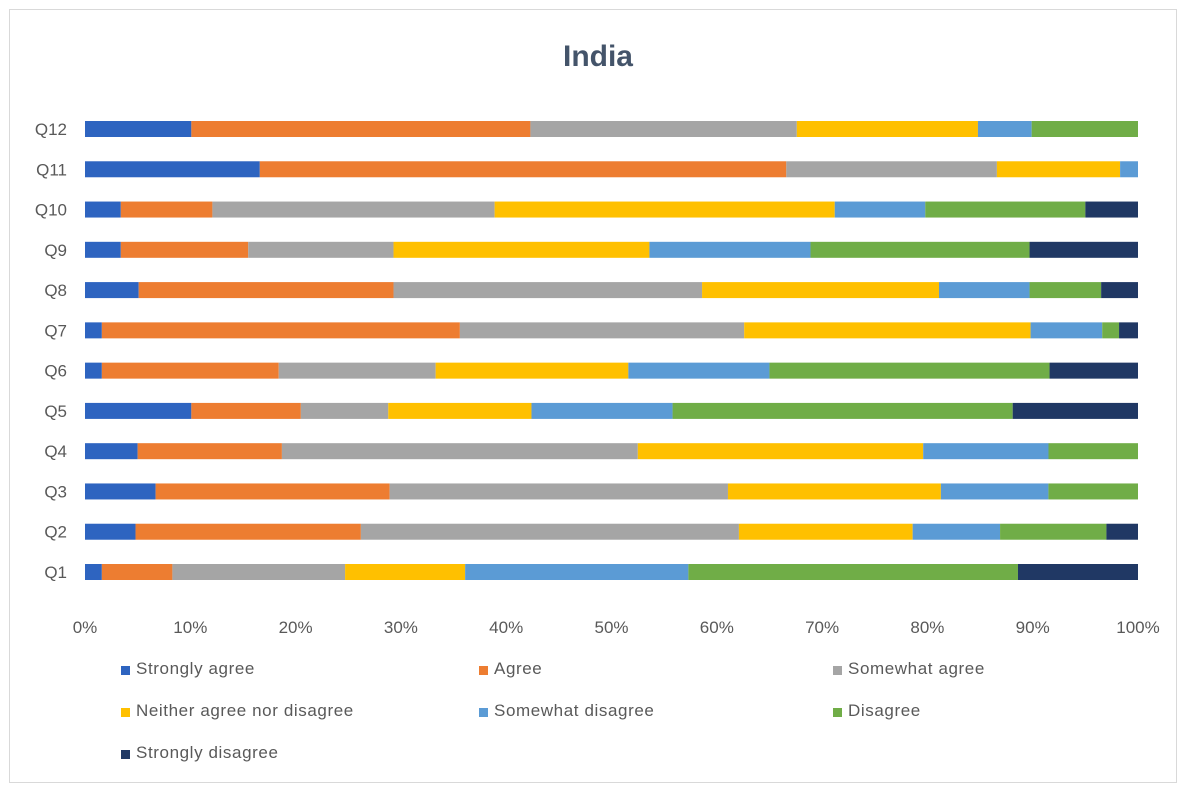  Describe the element at coordinates (611, 627) in the screenshot. I see `x-tick-label: 50%` at that location.